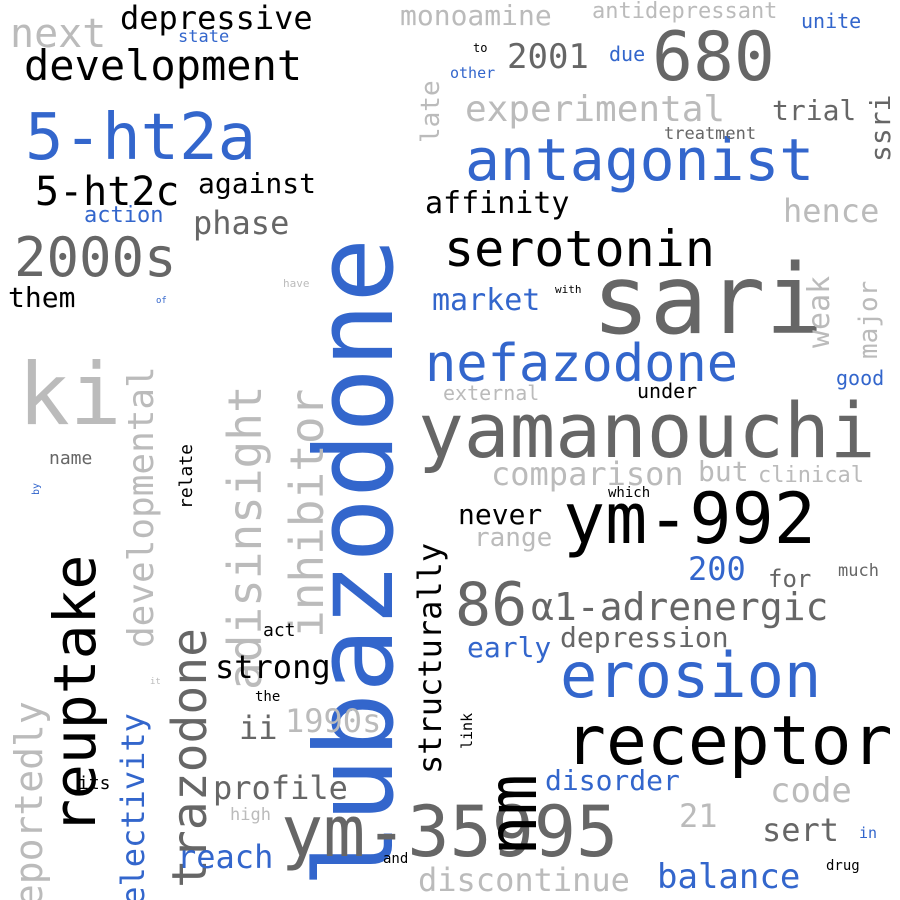 Image resolution: width=900 pixels, height=900 pixels. What do you see at coordinates (814, 110) in the screenshot?
I see `word-trial: trial` at bounding box center [814, 110].